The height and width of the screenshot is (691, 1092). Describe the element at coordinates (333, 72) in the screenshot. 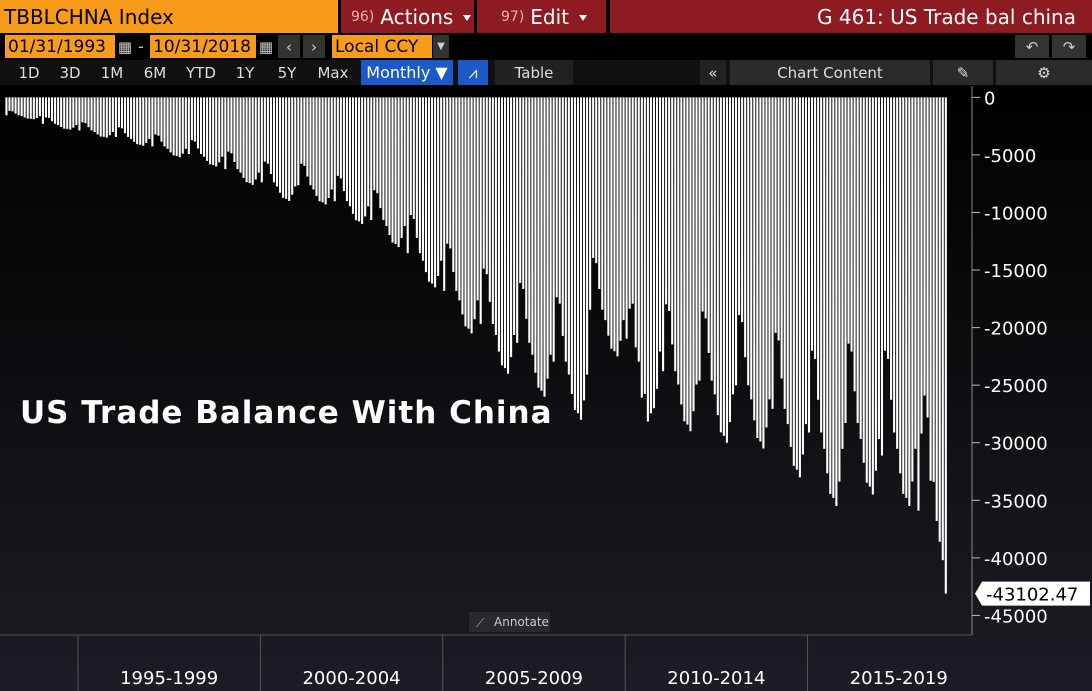

I see `period-button: Max` at that location.